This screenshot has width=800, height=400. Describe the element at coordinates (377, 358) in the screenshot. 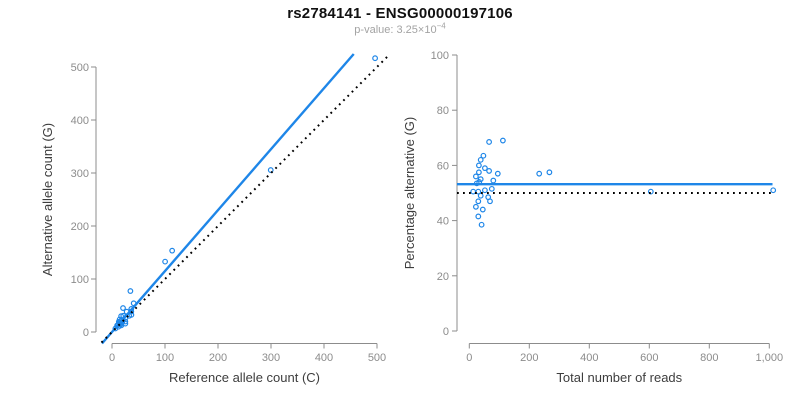

I see `x-tick-label: 500` at that location.